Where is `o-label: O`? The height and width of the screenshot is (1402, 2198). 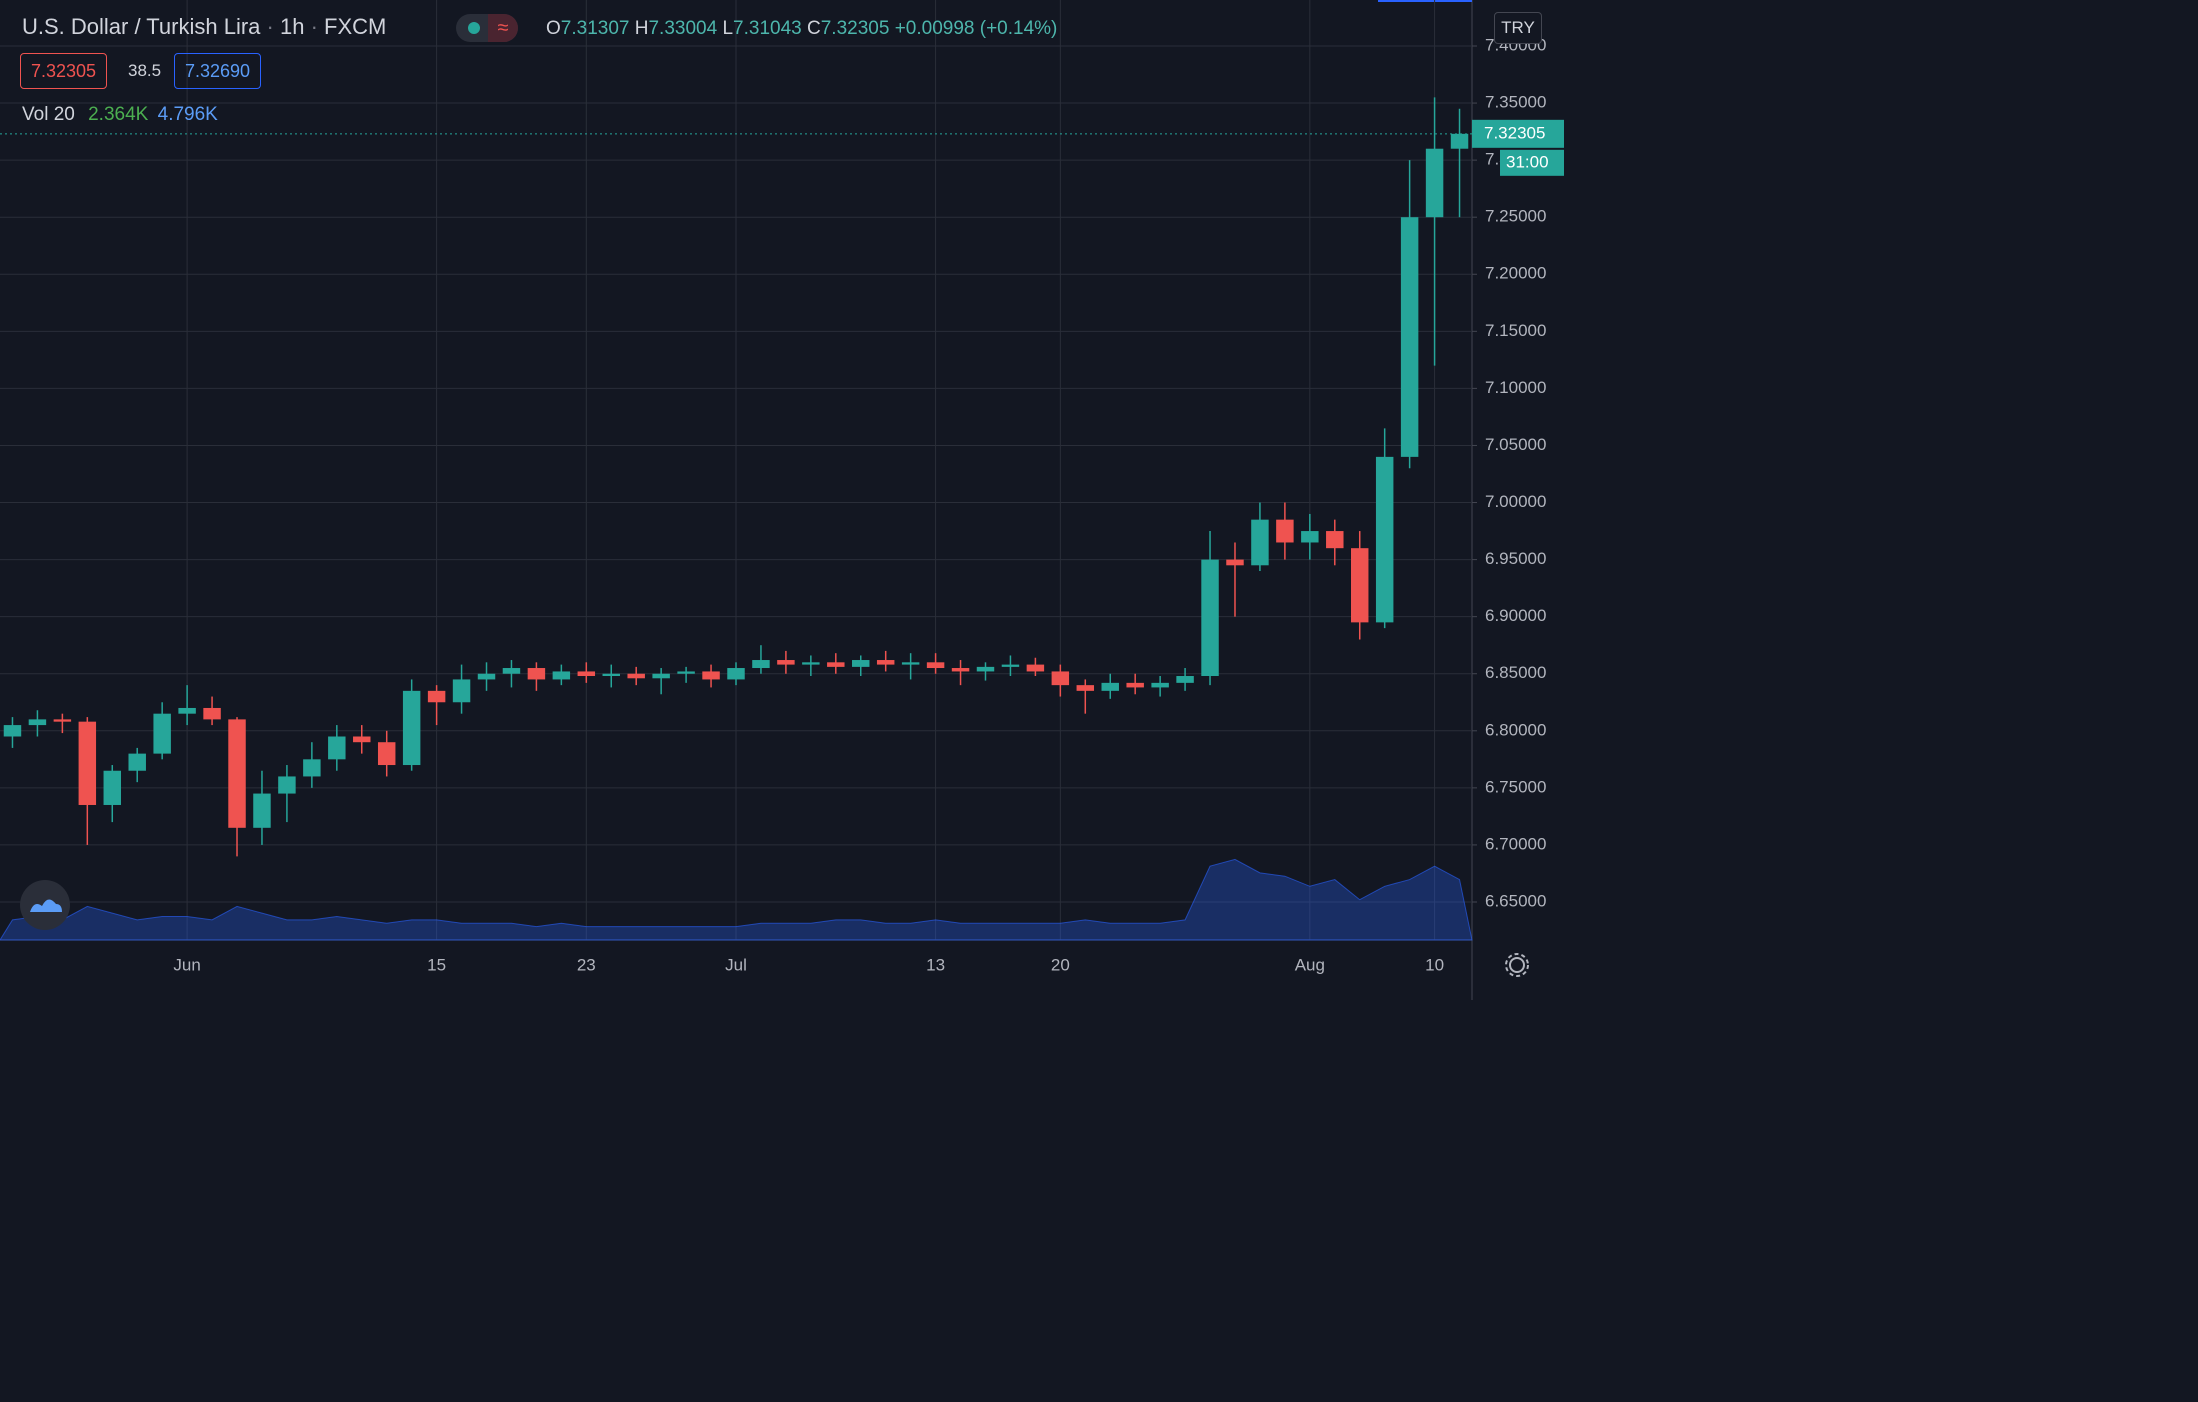 o-label: O is located at coordinates (553, 28).